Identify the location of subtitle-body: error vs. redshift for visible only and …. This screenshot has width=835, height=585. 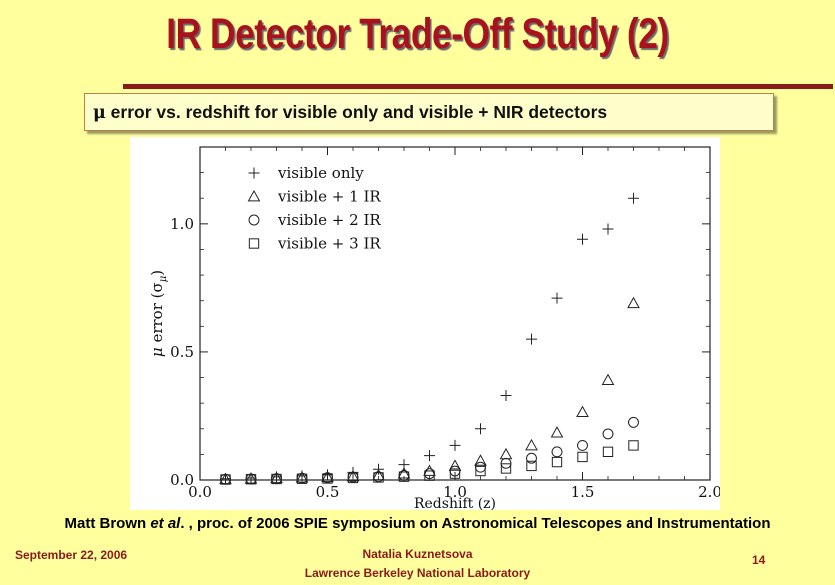
(356, 112).